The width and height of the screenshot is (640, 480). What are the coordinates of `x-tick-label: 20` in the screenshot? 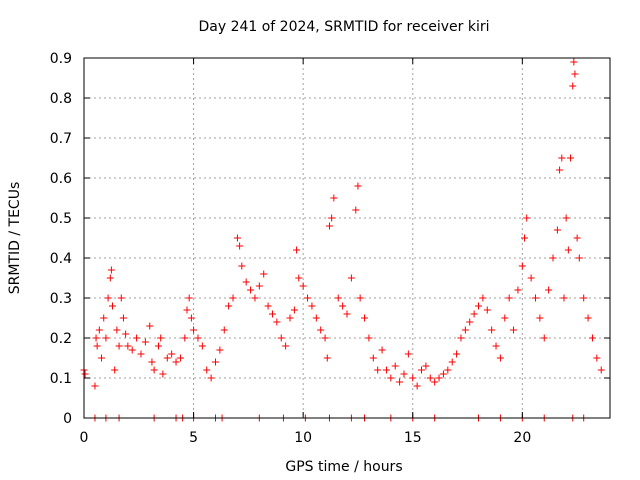 It's located at (522, 438).